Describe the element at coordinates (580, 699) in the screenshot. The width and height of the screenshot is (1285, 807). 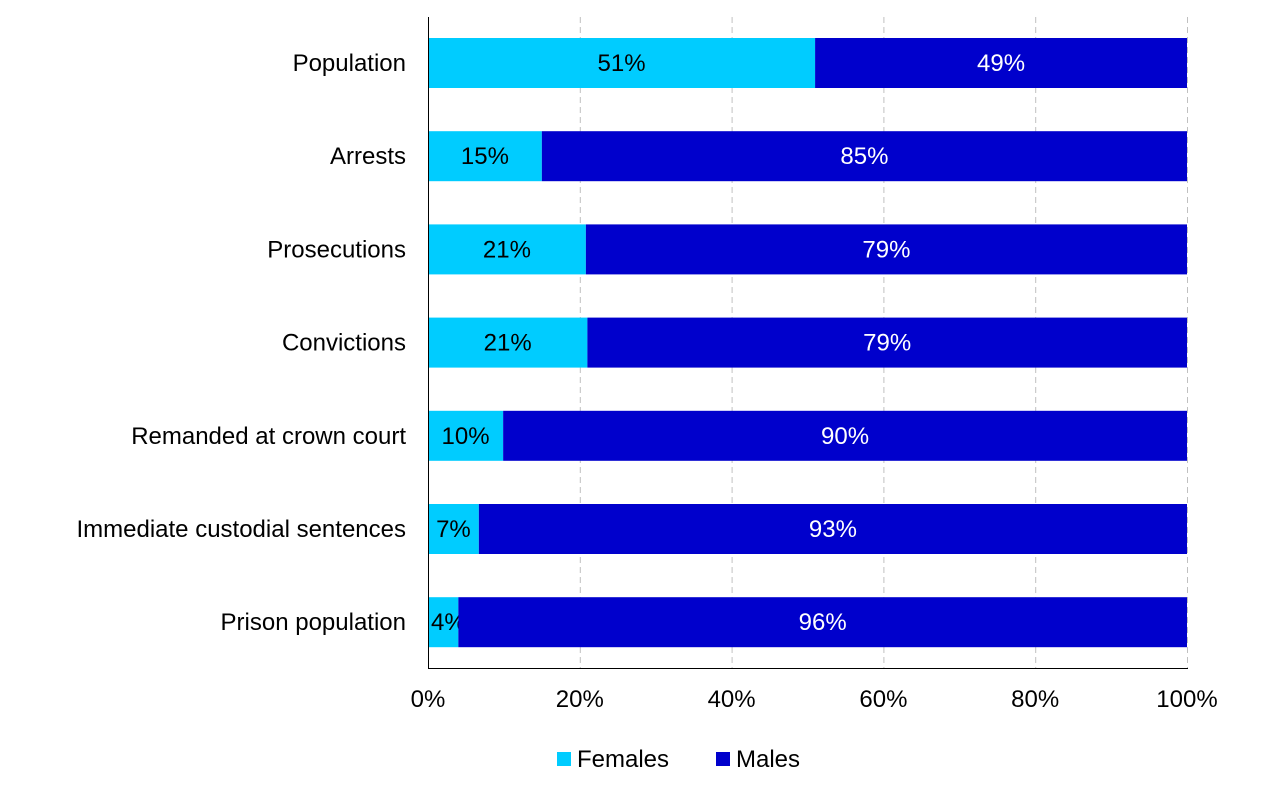
I see `x-tick-label: 20%` at that location.